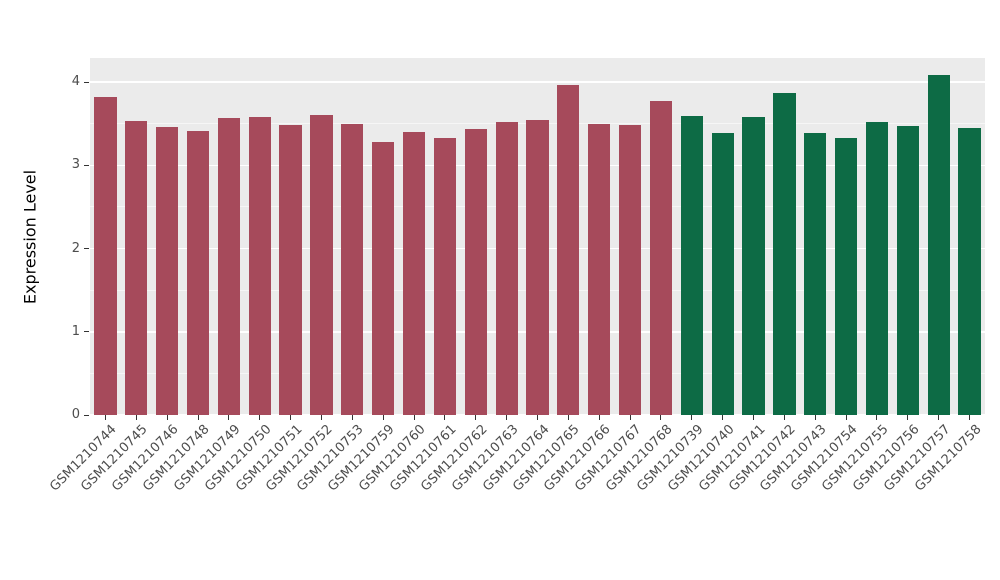 The height and width of the screenshot is (580, 1000). What do you see at coordinates (75, 82) in the screenshot?
I see `y-tick-label: 4` at bounding box center [75, 82].